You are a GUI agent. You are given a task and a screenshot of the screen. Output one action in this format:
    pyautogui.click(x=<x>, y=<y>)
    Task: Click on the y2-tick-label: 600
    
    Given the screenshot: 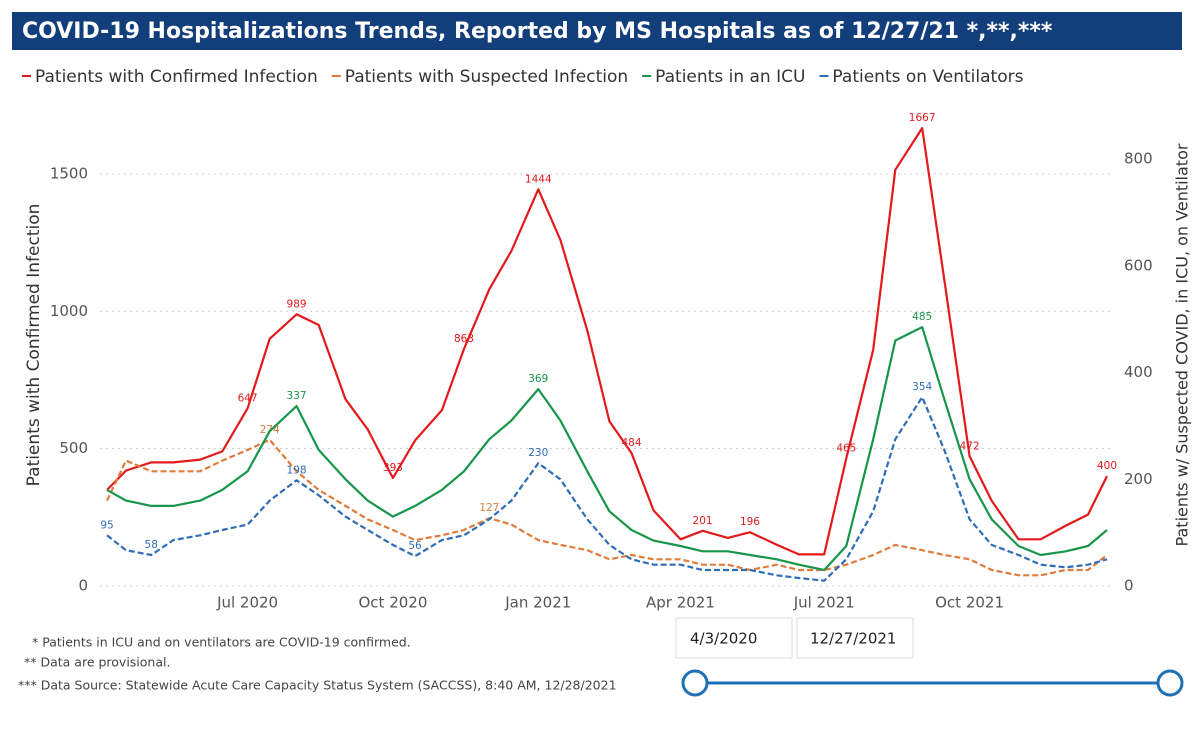 What is the action you would take?
    pyautogui.click(x=1138, y=265)
    